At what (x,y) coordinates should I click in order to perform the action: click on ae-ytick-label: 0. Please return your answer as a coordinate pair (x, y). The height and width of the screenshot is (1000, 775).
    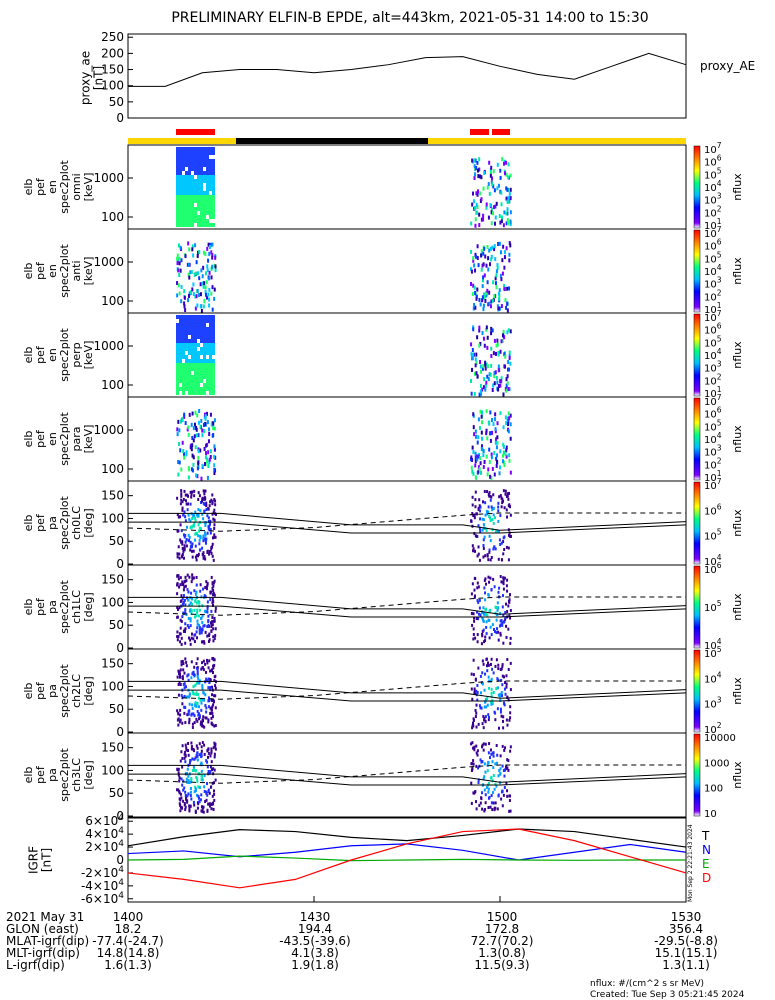
    Looking at the image, I should click on (120, 118).